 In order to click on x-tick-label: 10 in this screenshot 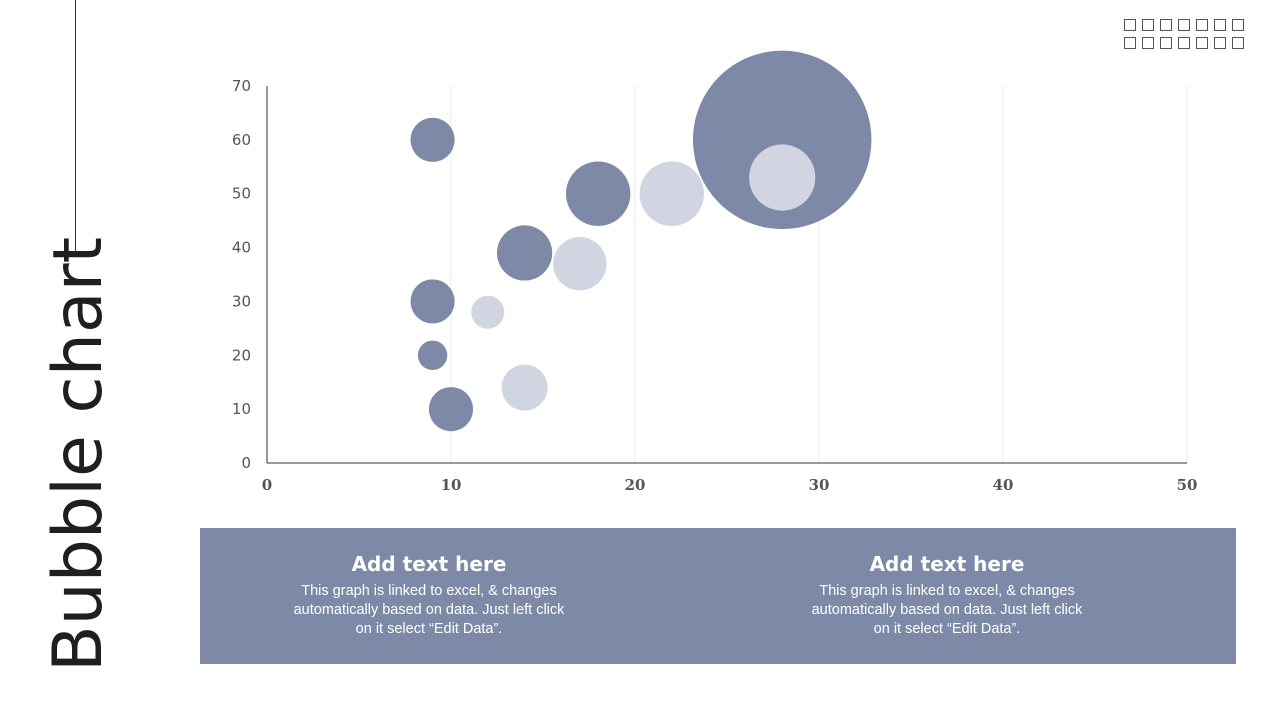, I will do `click(451, 485)`.